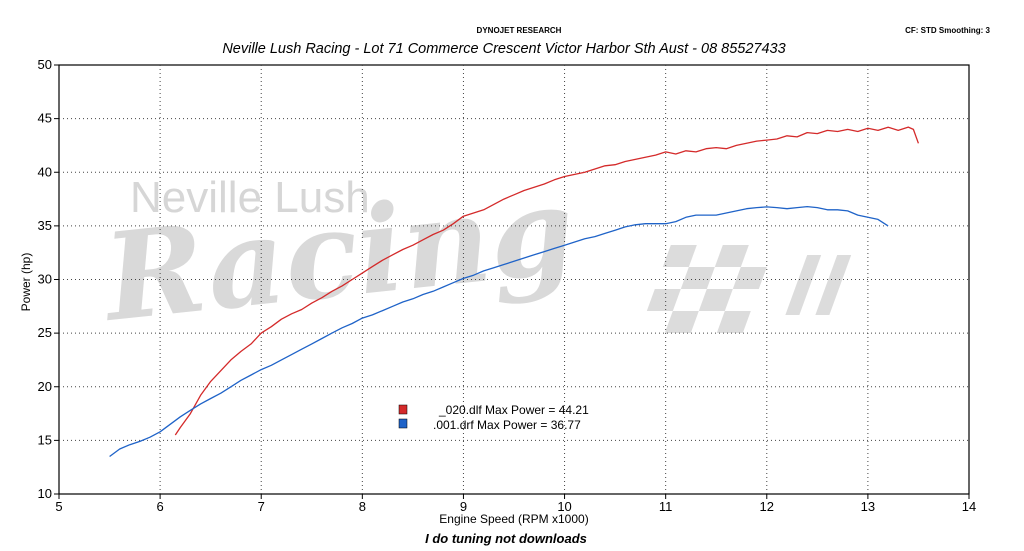 This screenshot has height=551, width=1024. I want to click on y-tick-label: 25, so click(45, 332).